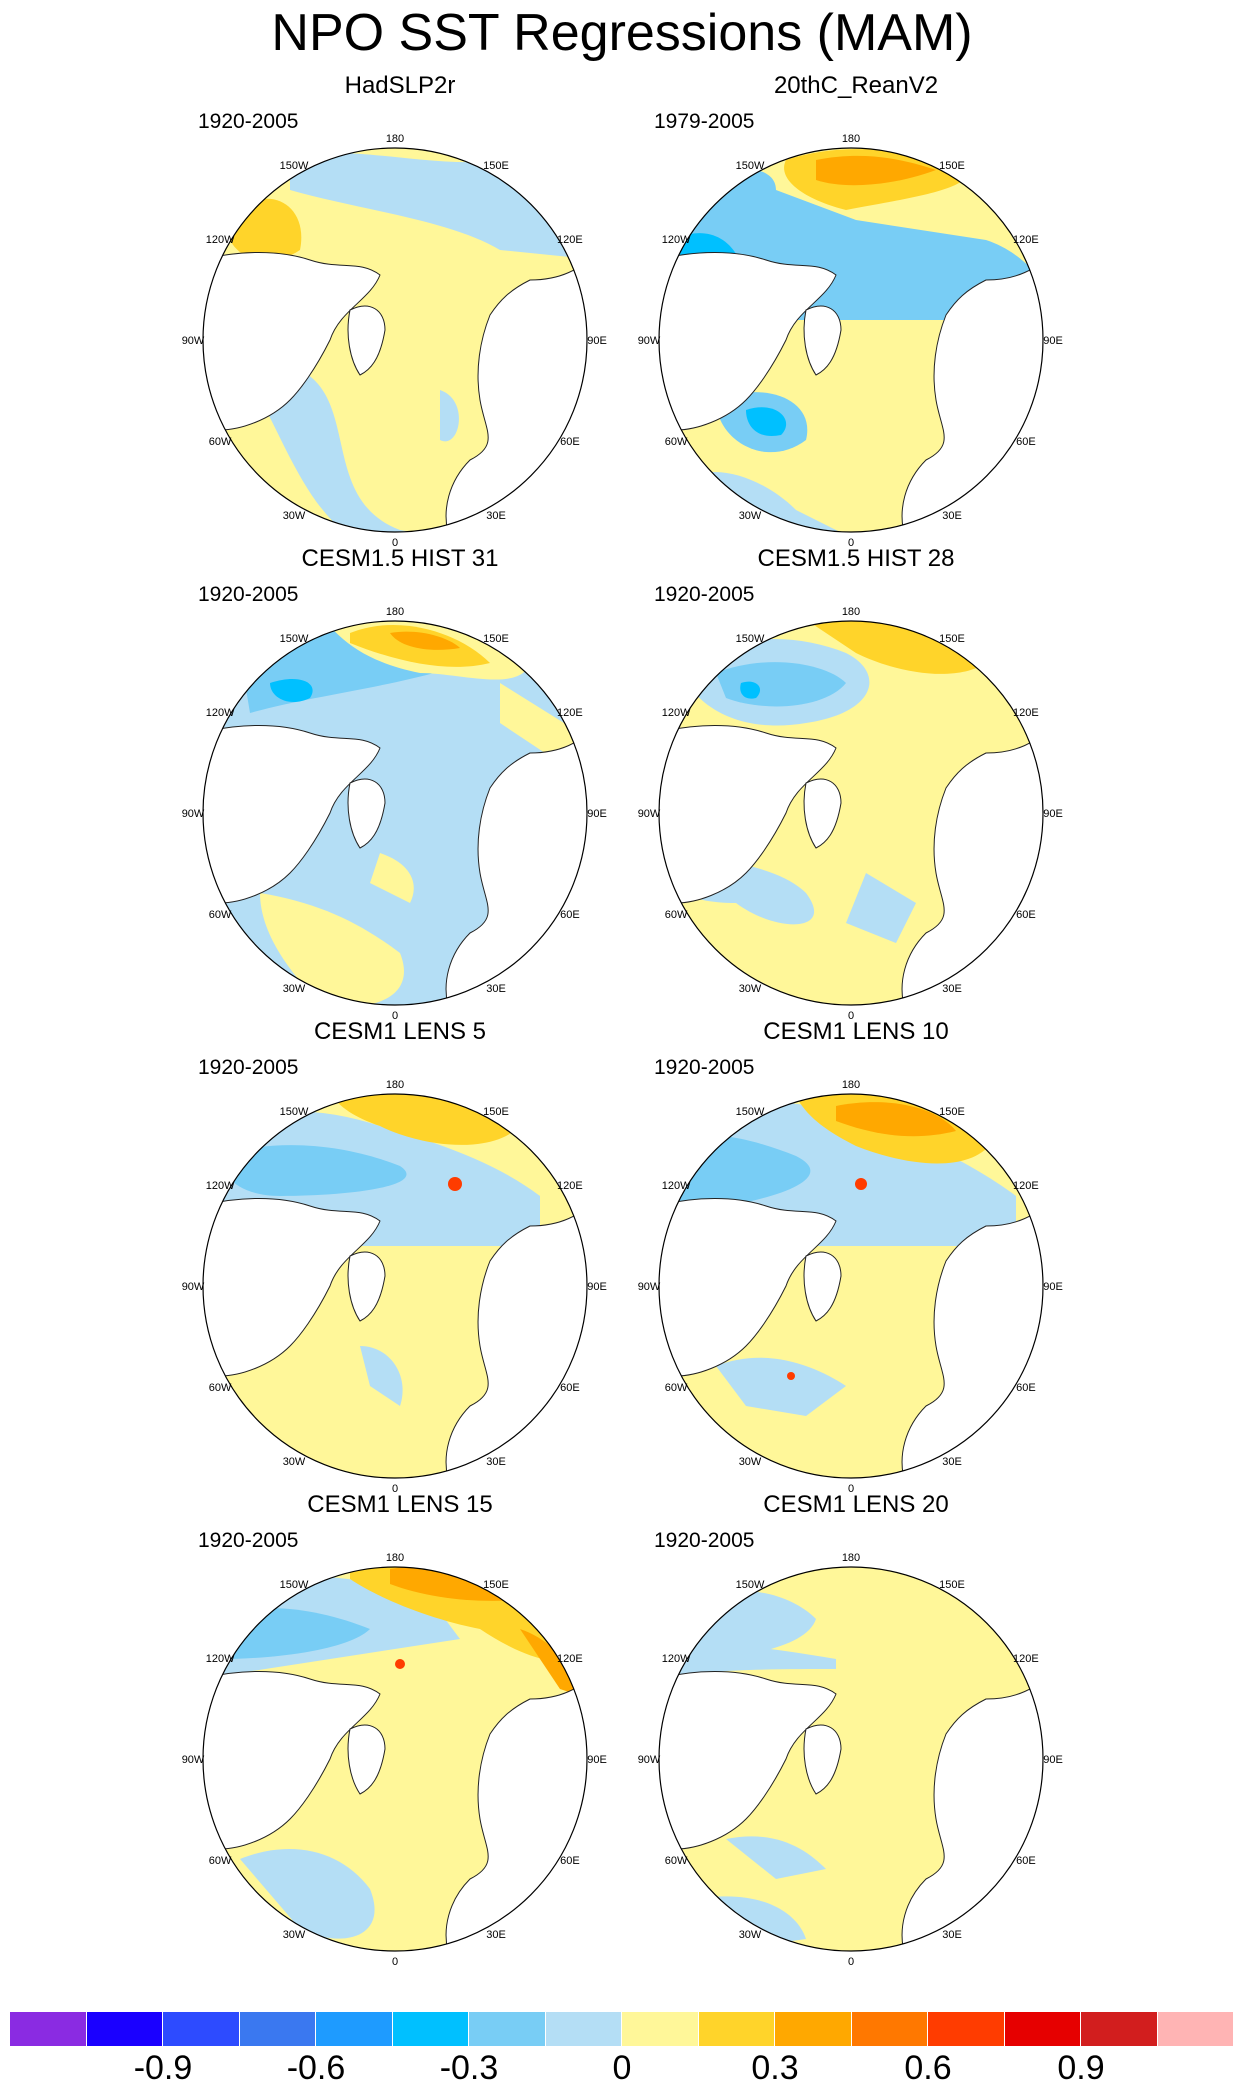  What do you see at coordinates (856, 558) in the screenshot?
I see `panel-title: CESM1.5 HIST 28` at bounding box center [856, 558].